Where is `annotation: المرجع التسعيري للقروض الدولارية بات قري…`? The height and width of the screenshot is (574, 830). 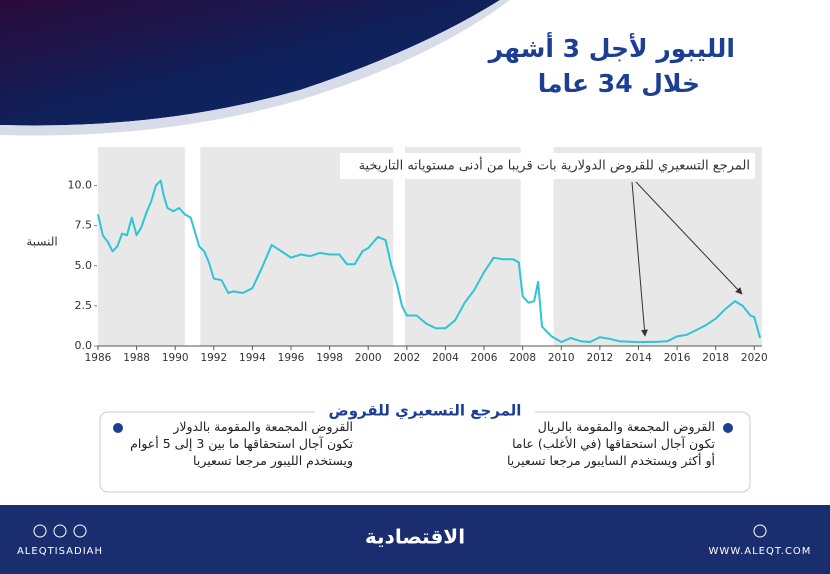 annotation: المرجع التسعيري للقروض الدولارية بات قري… is located at coordinates (554, 165).